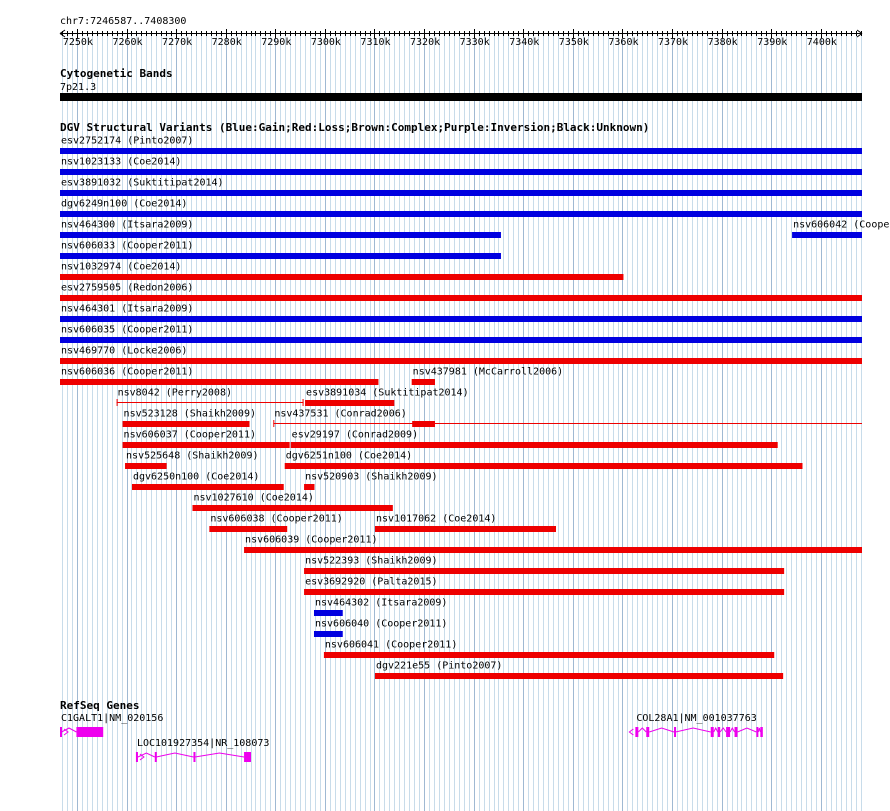 Image resolution: width=890 pixels, height=811 pixels. I want to click on dgv-variant-label: nsv606036 (Cooper2011), so click(127, 372).